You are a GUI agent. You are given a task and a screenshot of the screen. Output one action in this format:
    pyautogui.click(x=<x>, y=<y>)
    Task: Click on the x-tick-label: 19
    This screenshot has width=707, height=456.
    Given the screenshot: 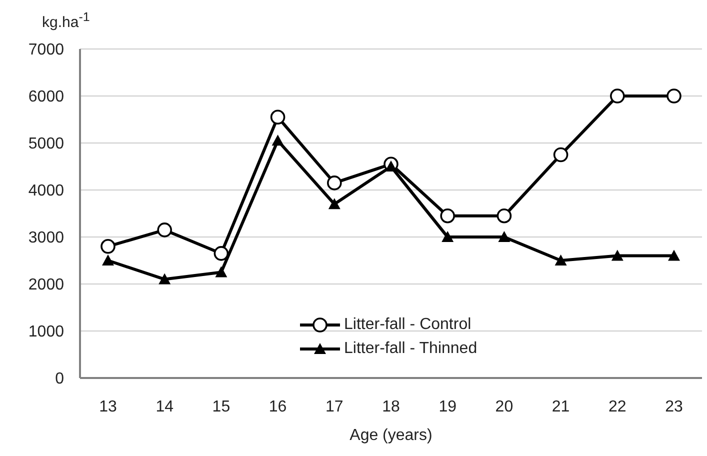 What is the action you would take?
    pyautogui.click(x=447, y=407)
    